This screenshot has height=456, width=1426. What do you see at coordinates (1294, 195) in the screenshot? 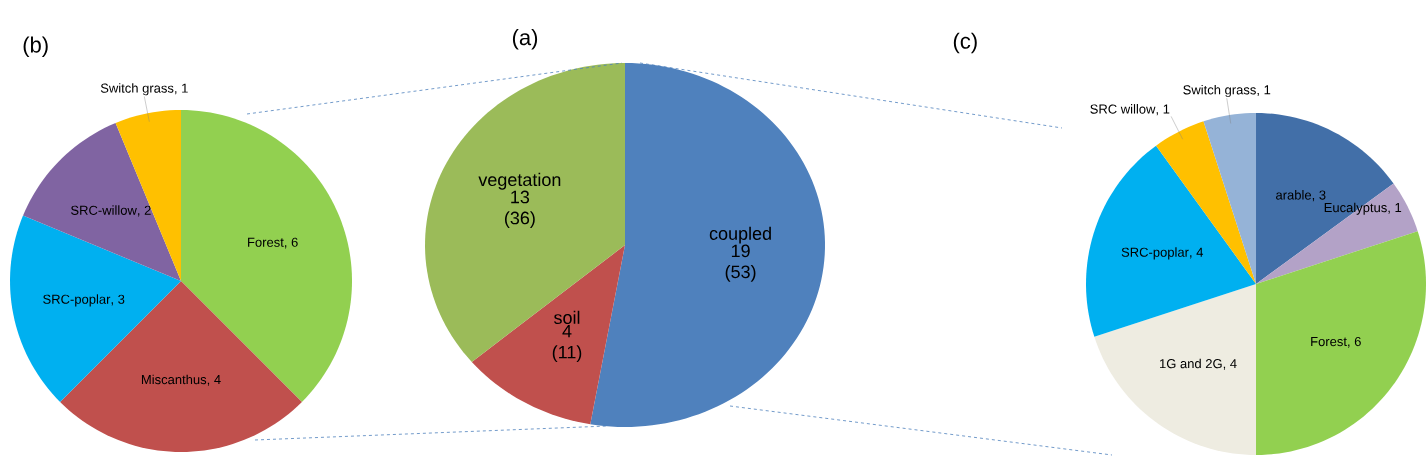
I see `slice-label: arable` at bounding box center [1294, 195].